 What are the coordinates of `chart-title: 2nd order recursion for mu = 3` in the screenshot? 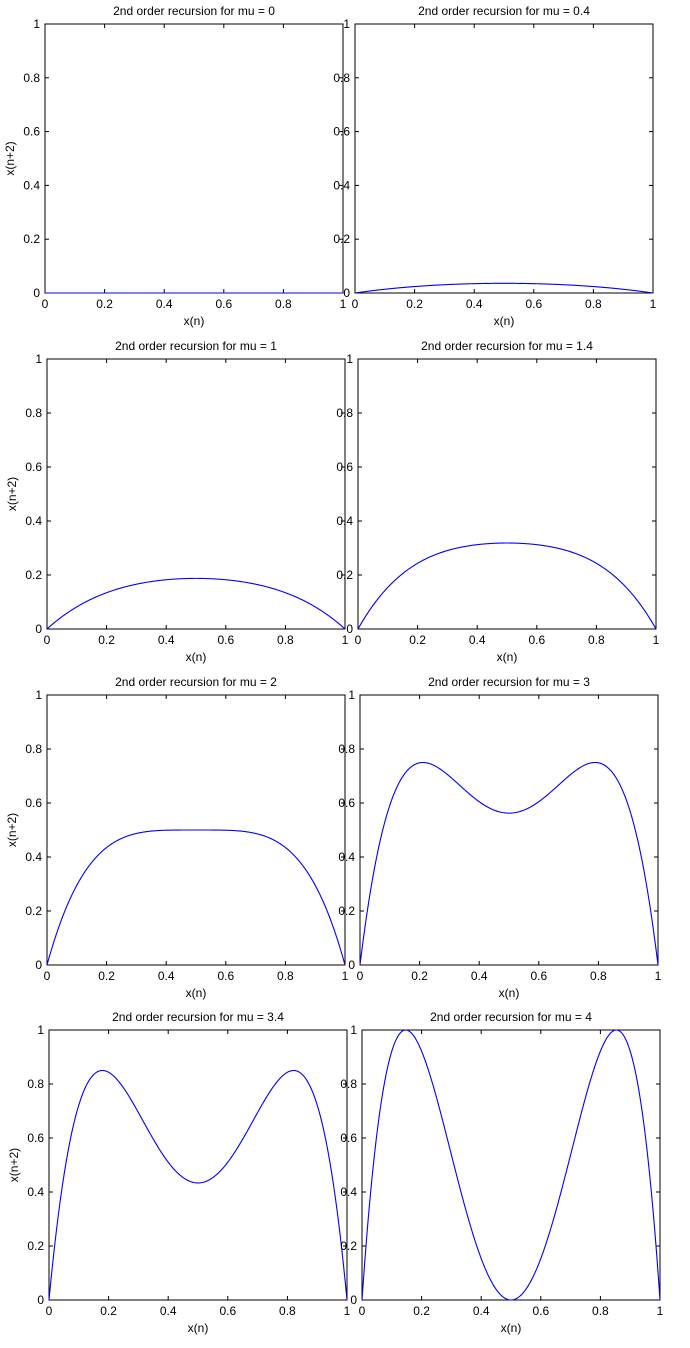 It's located at (509, 682).